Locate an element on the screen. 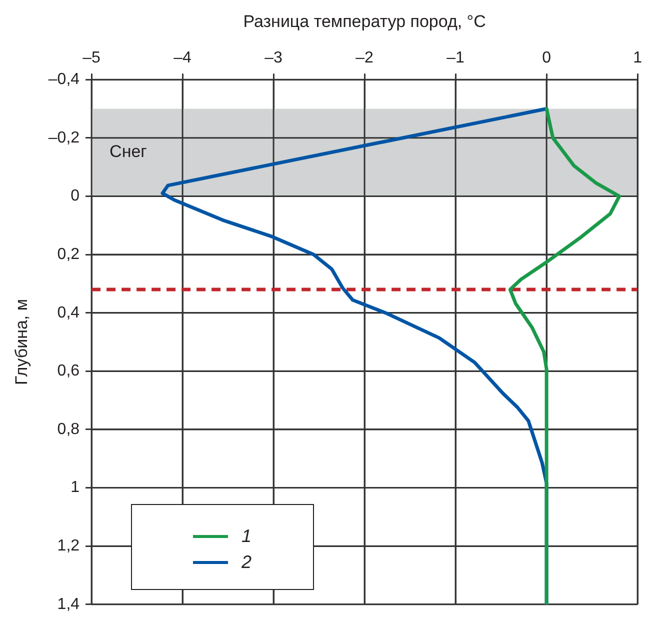 This screenshot has height=622, width=656. x-tick-label: –2 is located at coordinates (365, 57).